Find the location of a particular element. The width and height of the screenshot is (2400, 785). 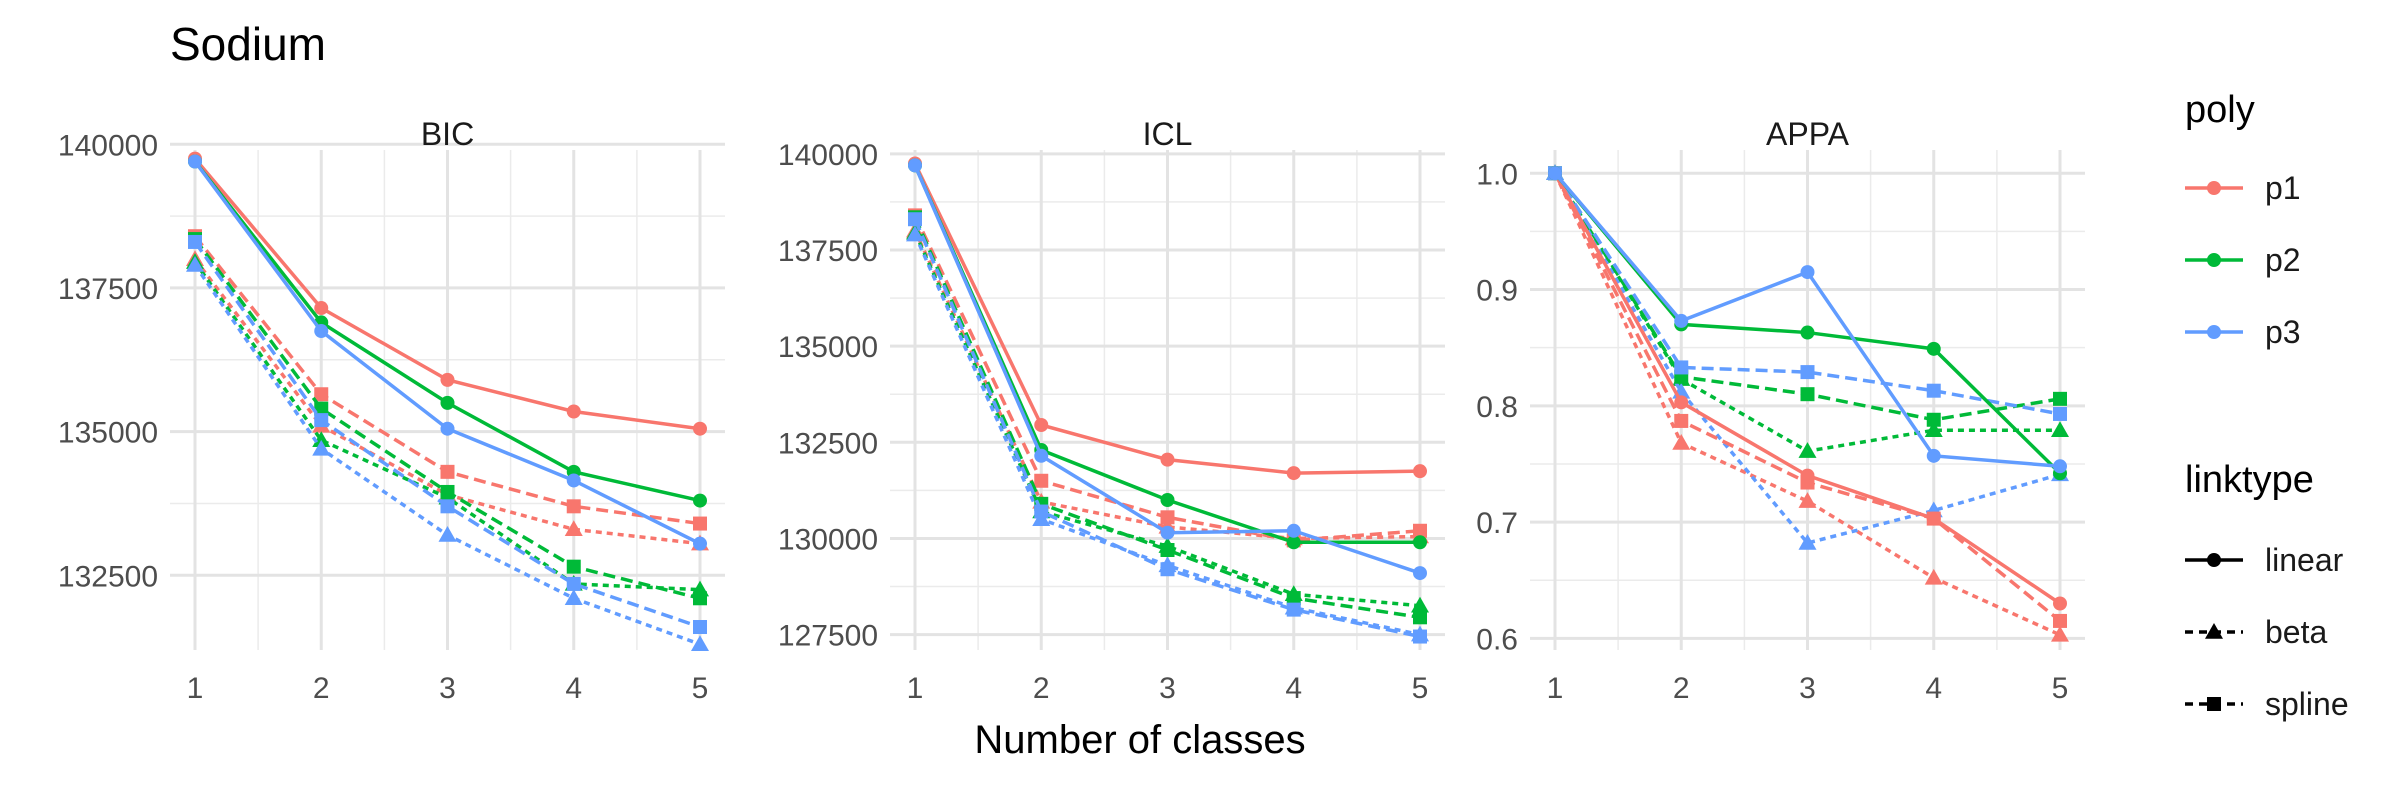

legend-key-point-linear is located at coordinates (2214, 560).